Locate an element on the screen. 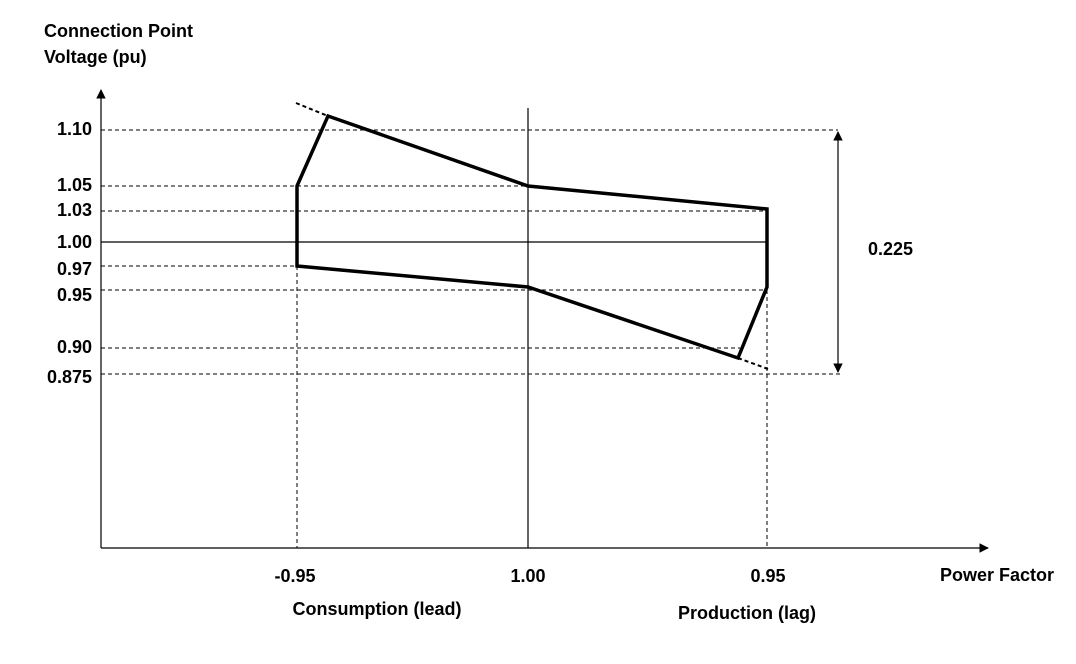 Image resolution: width=1076 pixels, height=664 pixels. y-tick-label: 1.03 is located at coordinates (74, 210).